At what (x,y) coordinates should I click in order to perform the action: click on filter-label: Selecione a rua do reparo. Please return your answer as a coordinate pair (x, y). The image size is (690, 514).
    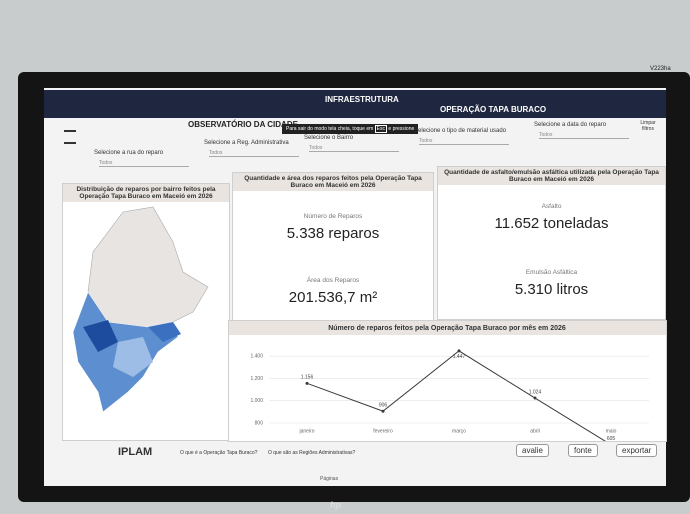
    Looking at the image, I should click on (129, 153).